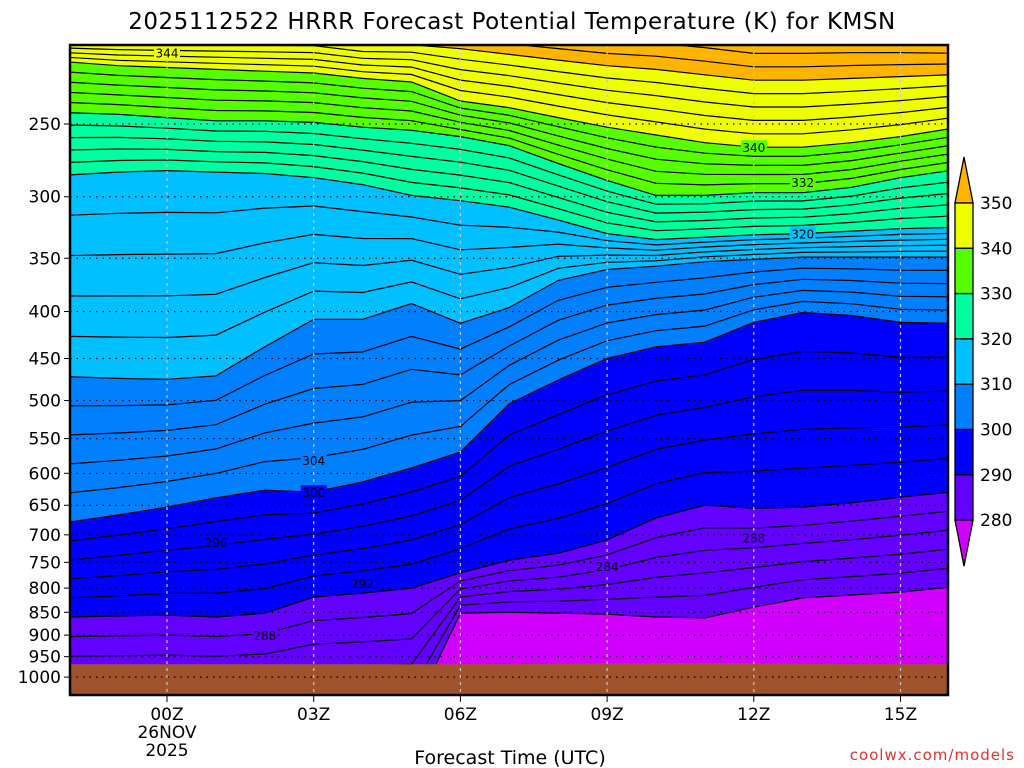  I want to click on x-tick-date: 26NOV, so click(166, 733).